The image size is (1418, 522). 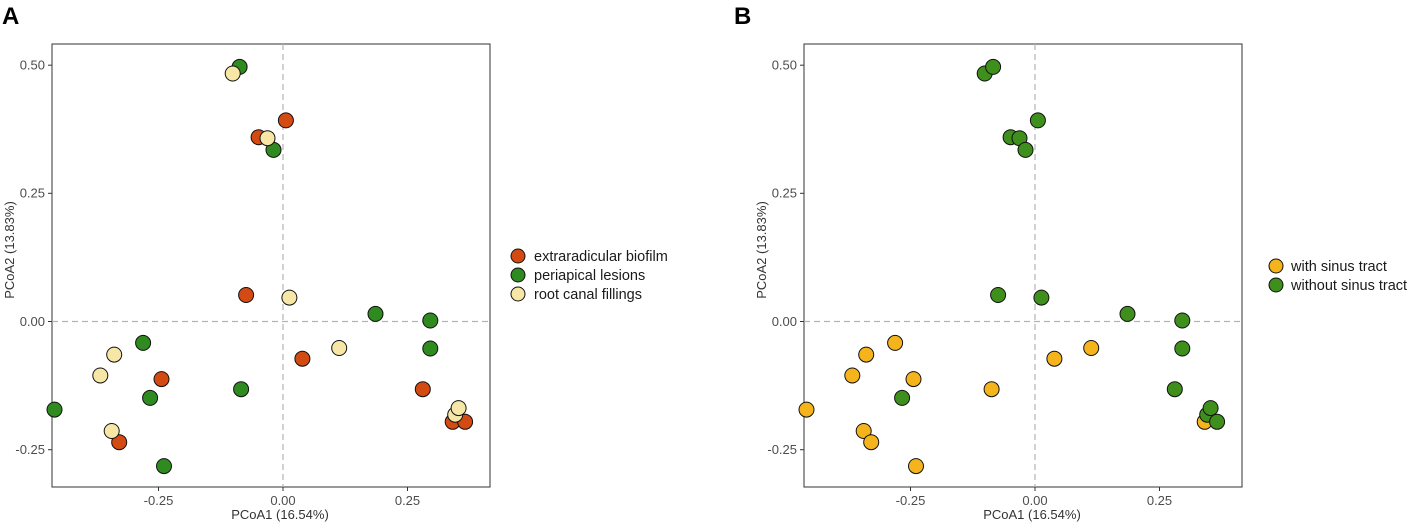 I want to click on panel-a-ytick-label: 0.00, so click(x=32, y=321).